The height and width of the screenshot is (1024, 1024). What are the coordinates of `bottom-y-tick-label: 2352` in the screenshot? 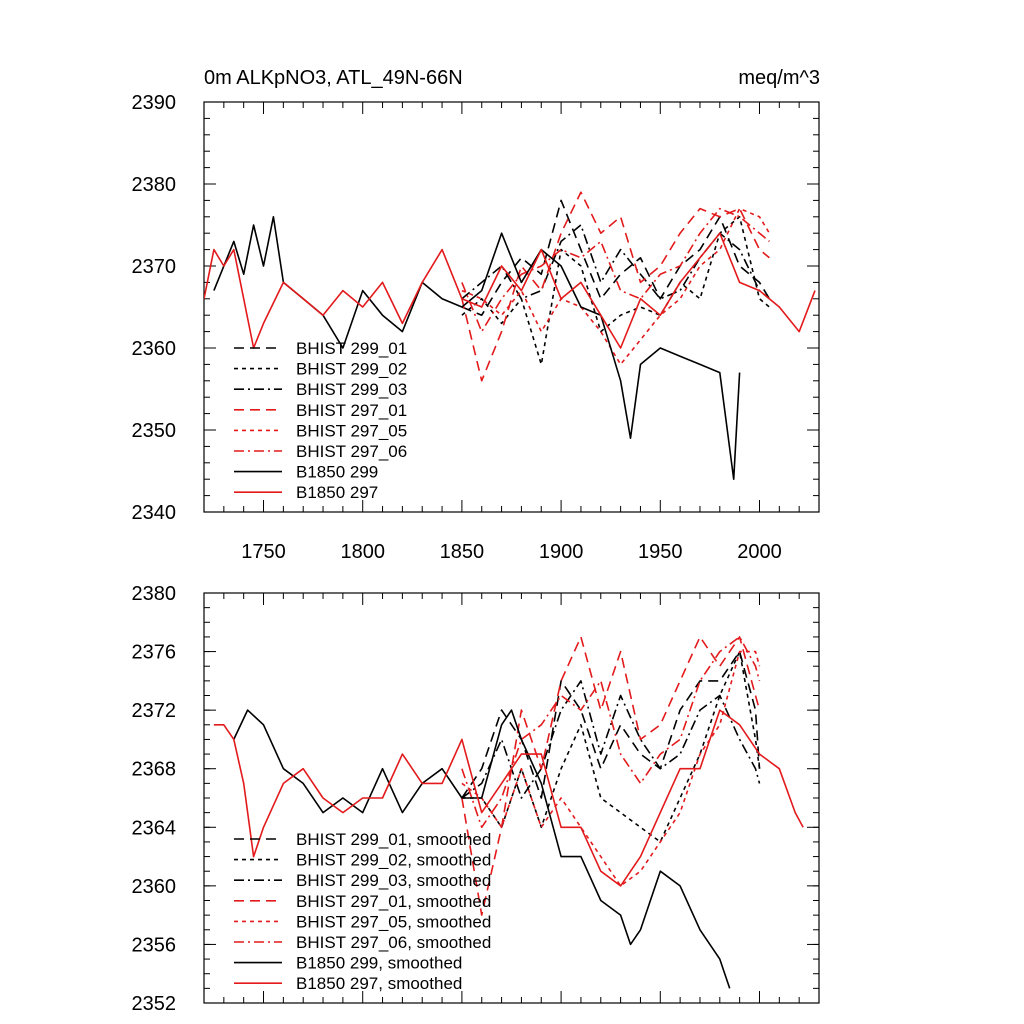 It's located at (154, 1004).